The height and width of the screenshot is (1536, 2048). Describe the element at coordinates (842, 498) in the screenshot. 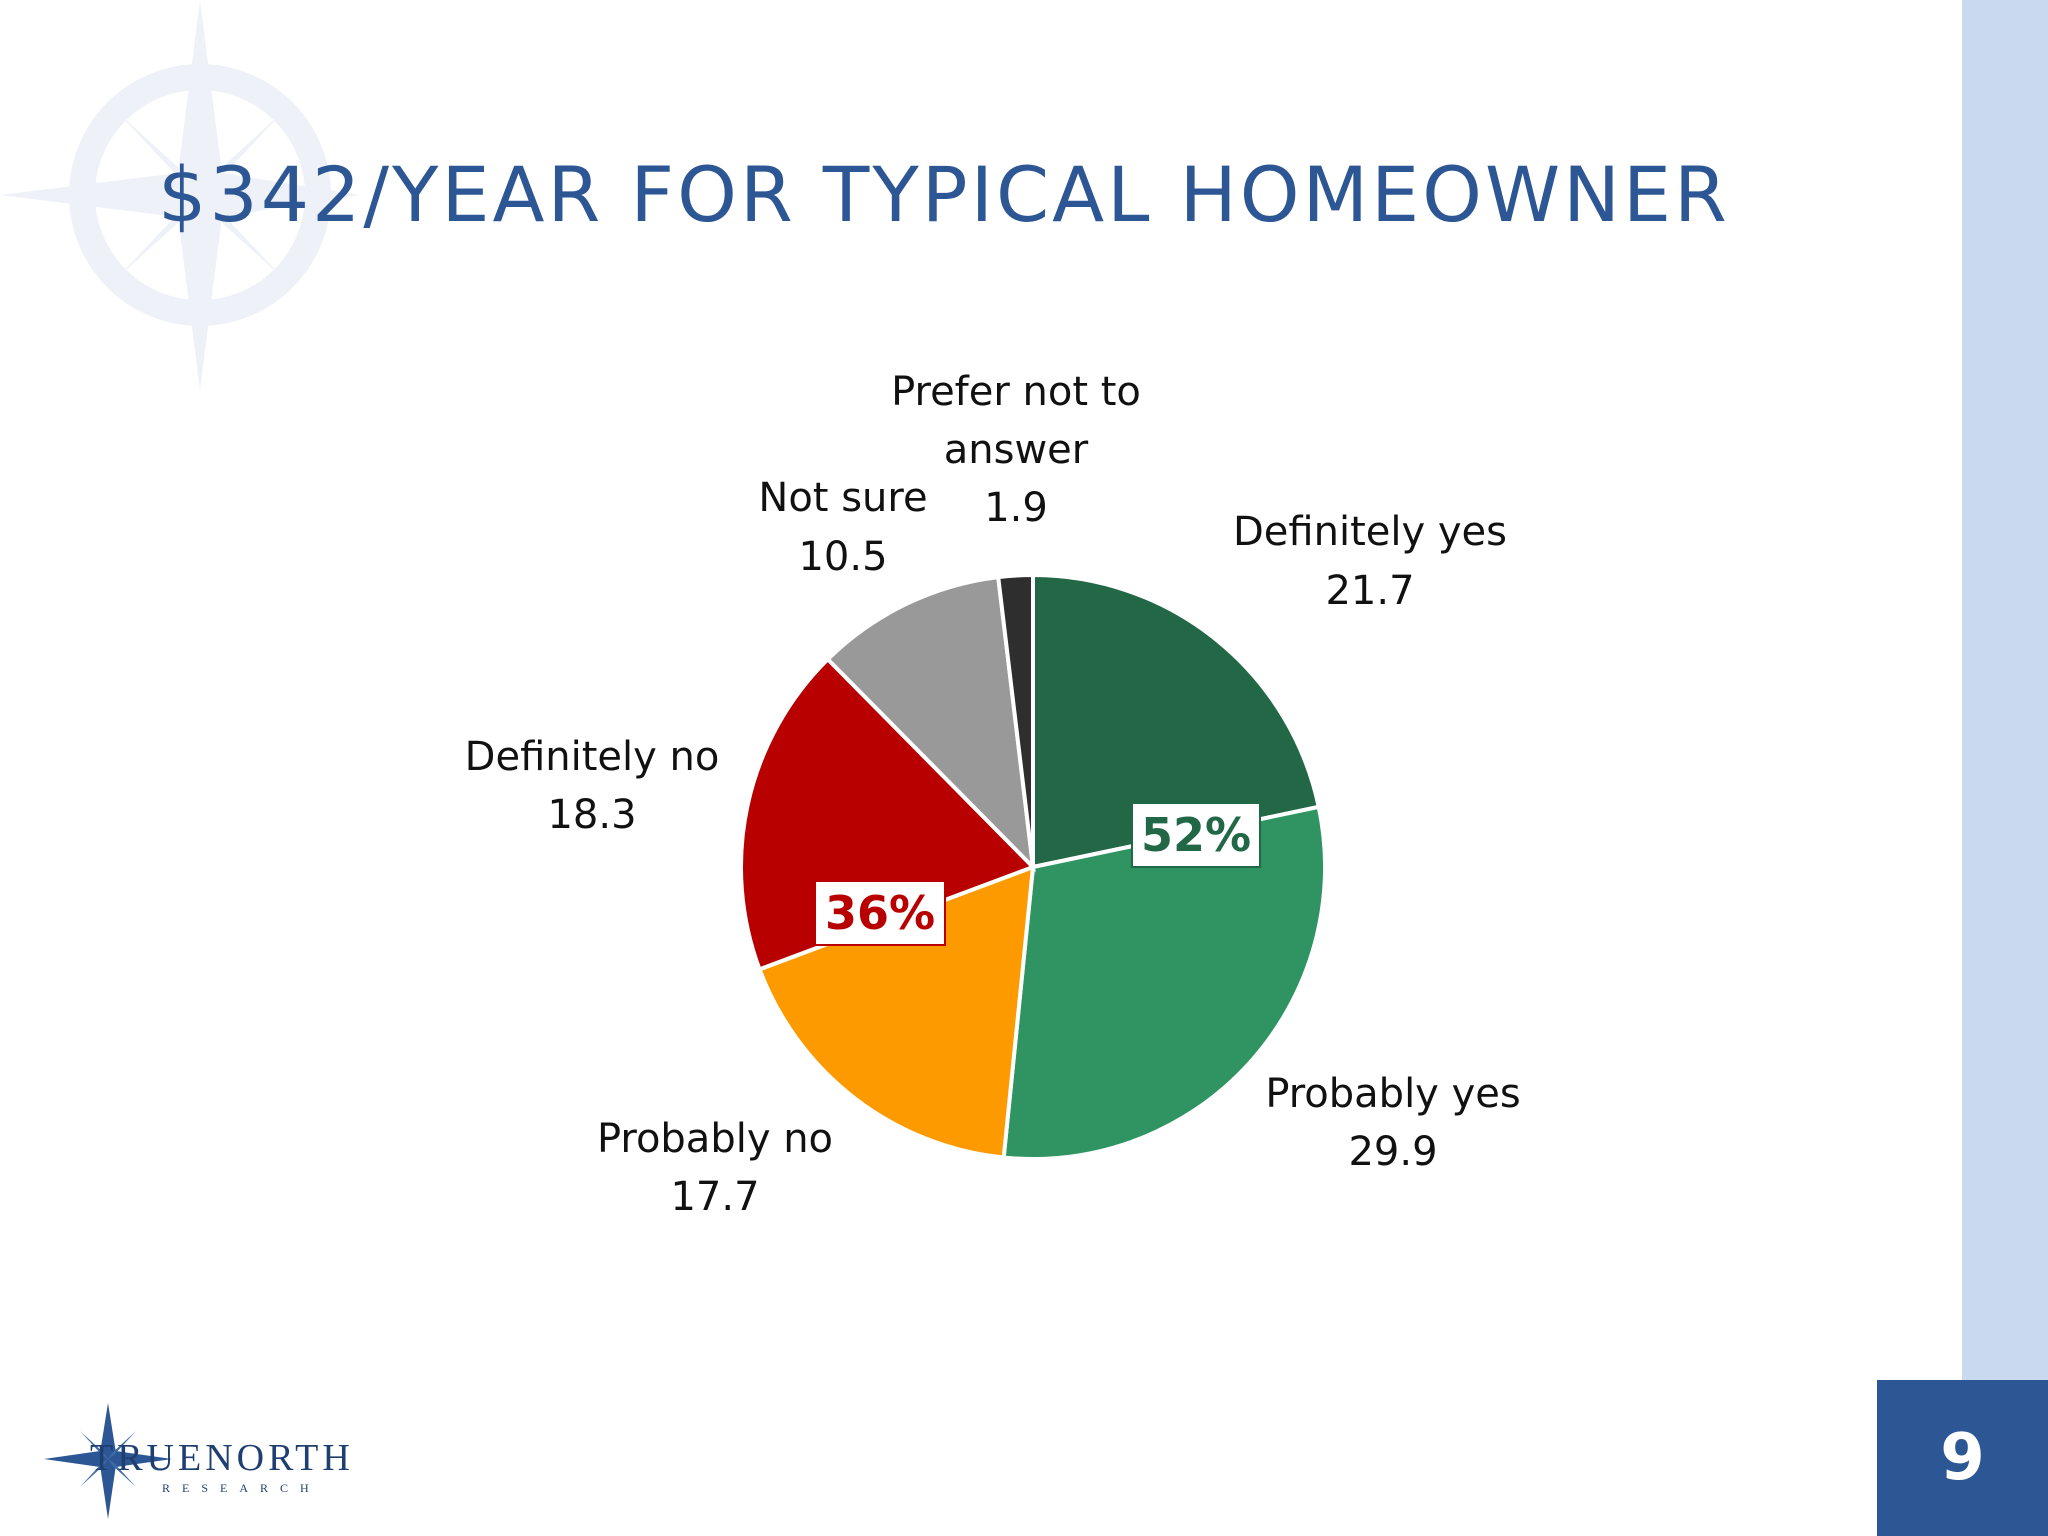

I see `slice-label-not-sure: Not sure` at that location.